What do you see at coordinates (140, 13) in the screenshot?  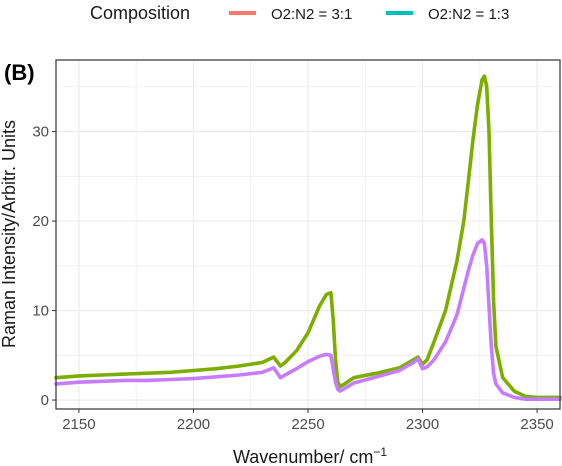 I see `legend-title: Composition` at bounding box center [140, 13].